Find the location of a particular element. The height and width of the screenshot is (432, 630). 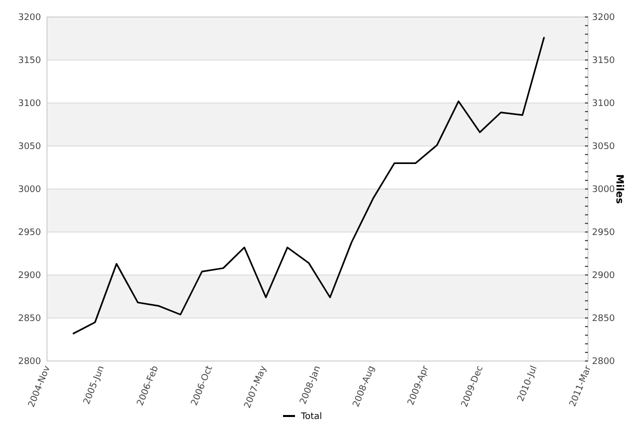

y-tick-label: 2900 is located at coordinates (30, 276).